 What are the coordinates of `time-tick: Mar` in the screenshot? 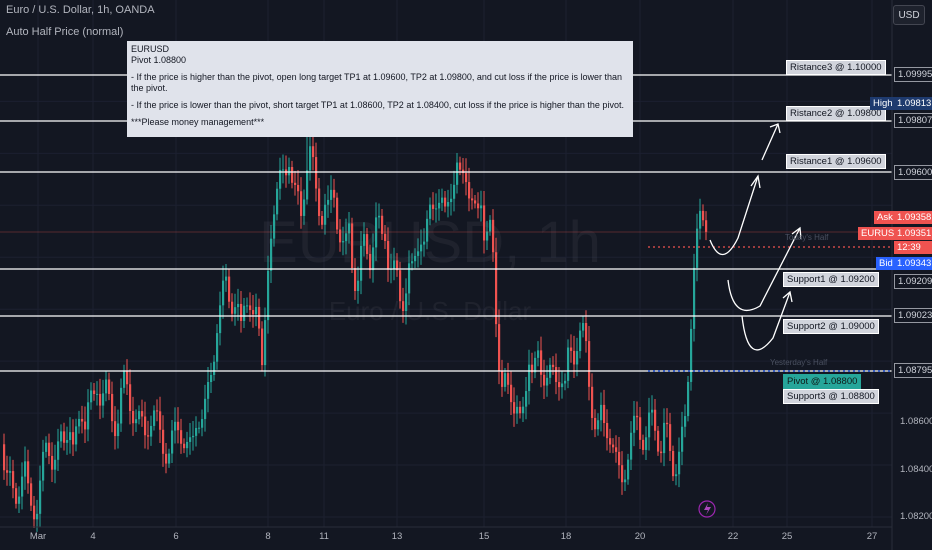 It's located at (38, 536).